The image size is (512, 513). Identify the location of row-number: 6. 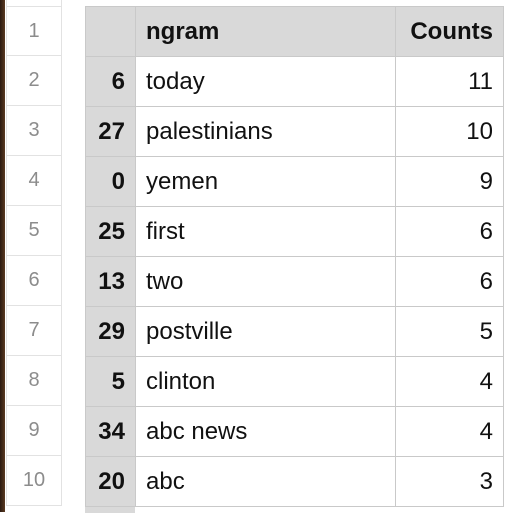
(34, 281).